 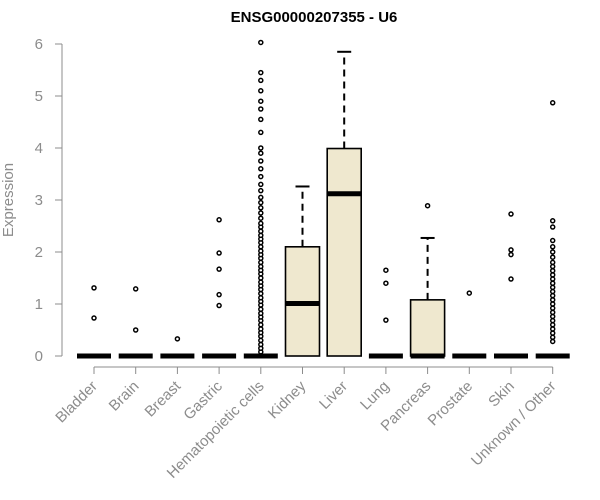 I want to click on y-axis-label: Expression, so click(x=8, y=200).